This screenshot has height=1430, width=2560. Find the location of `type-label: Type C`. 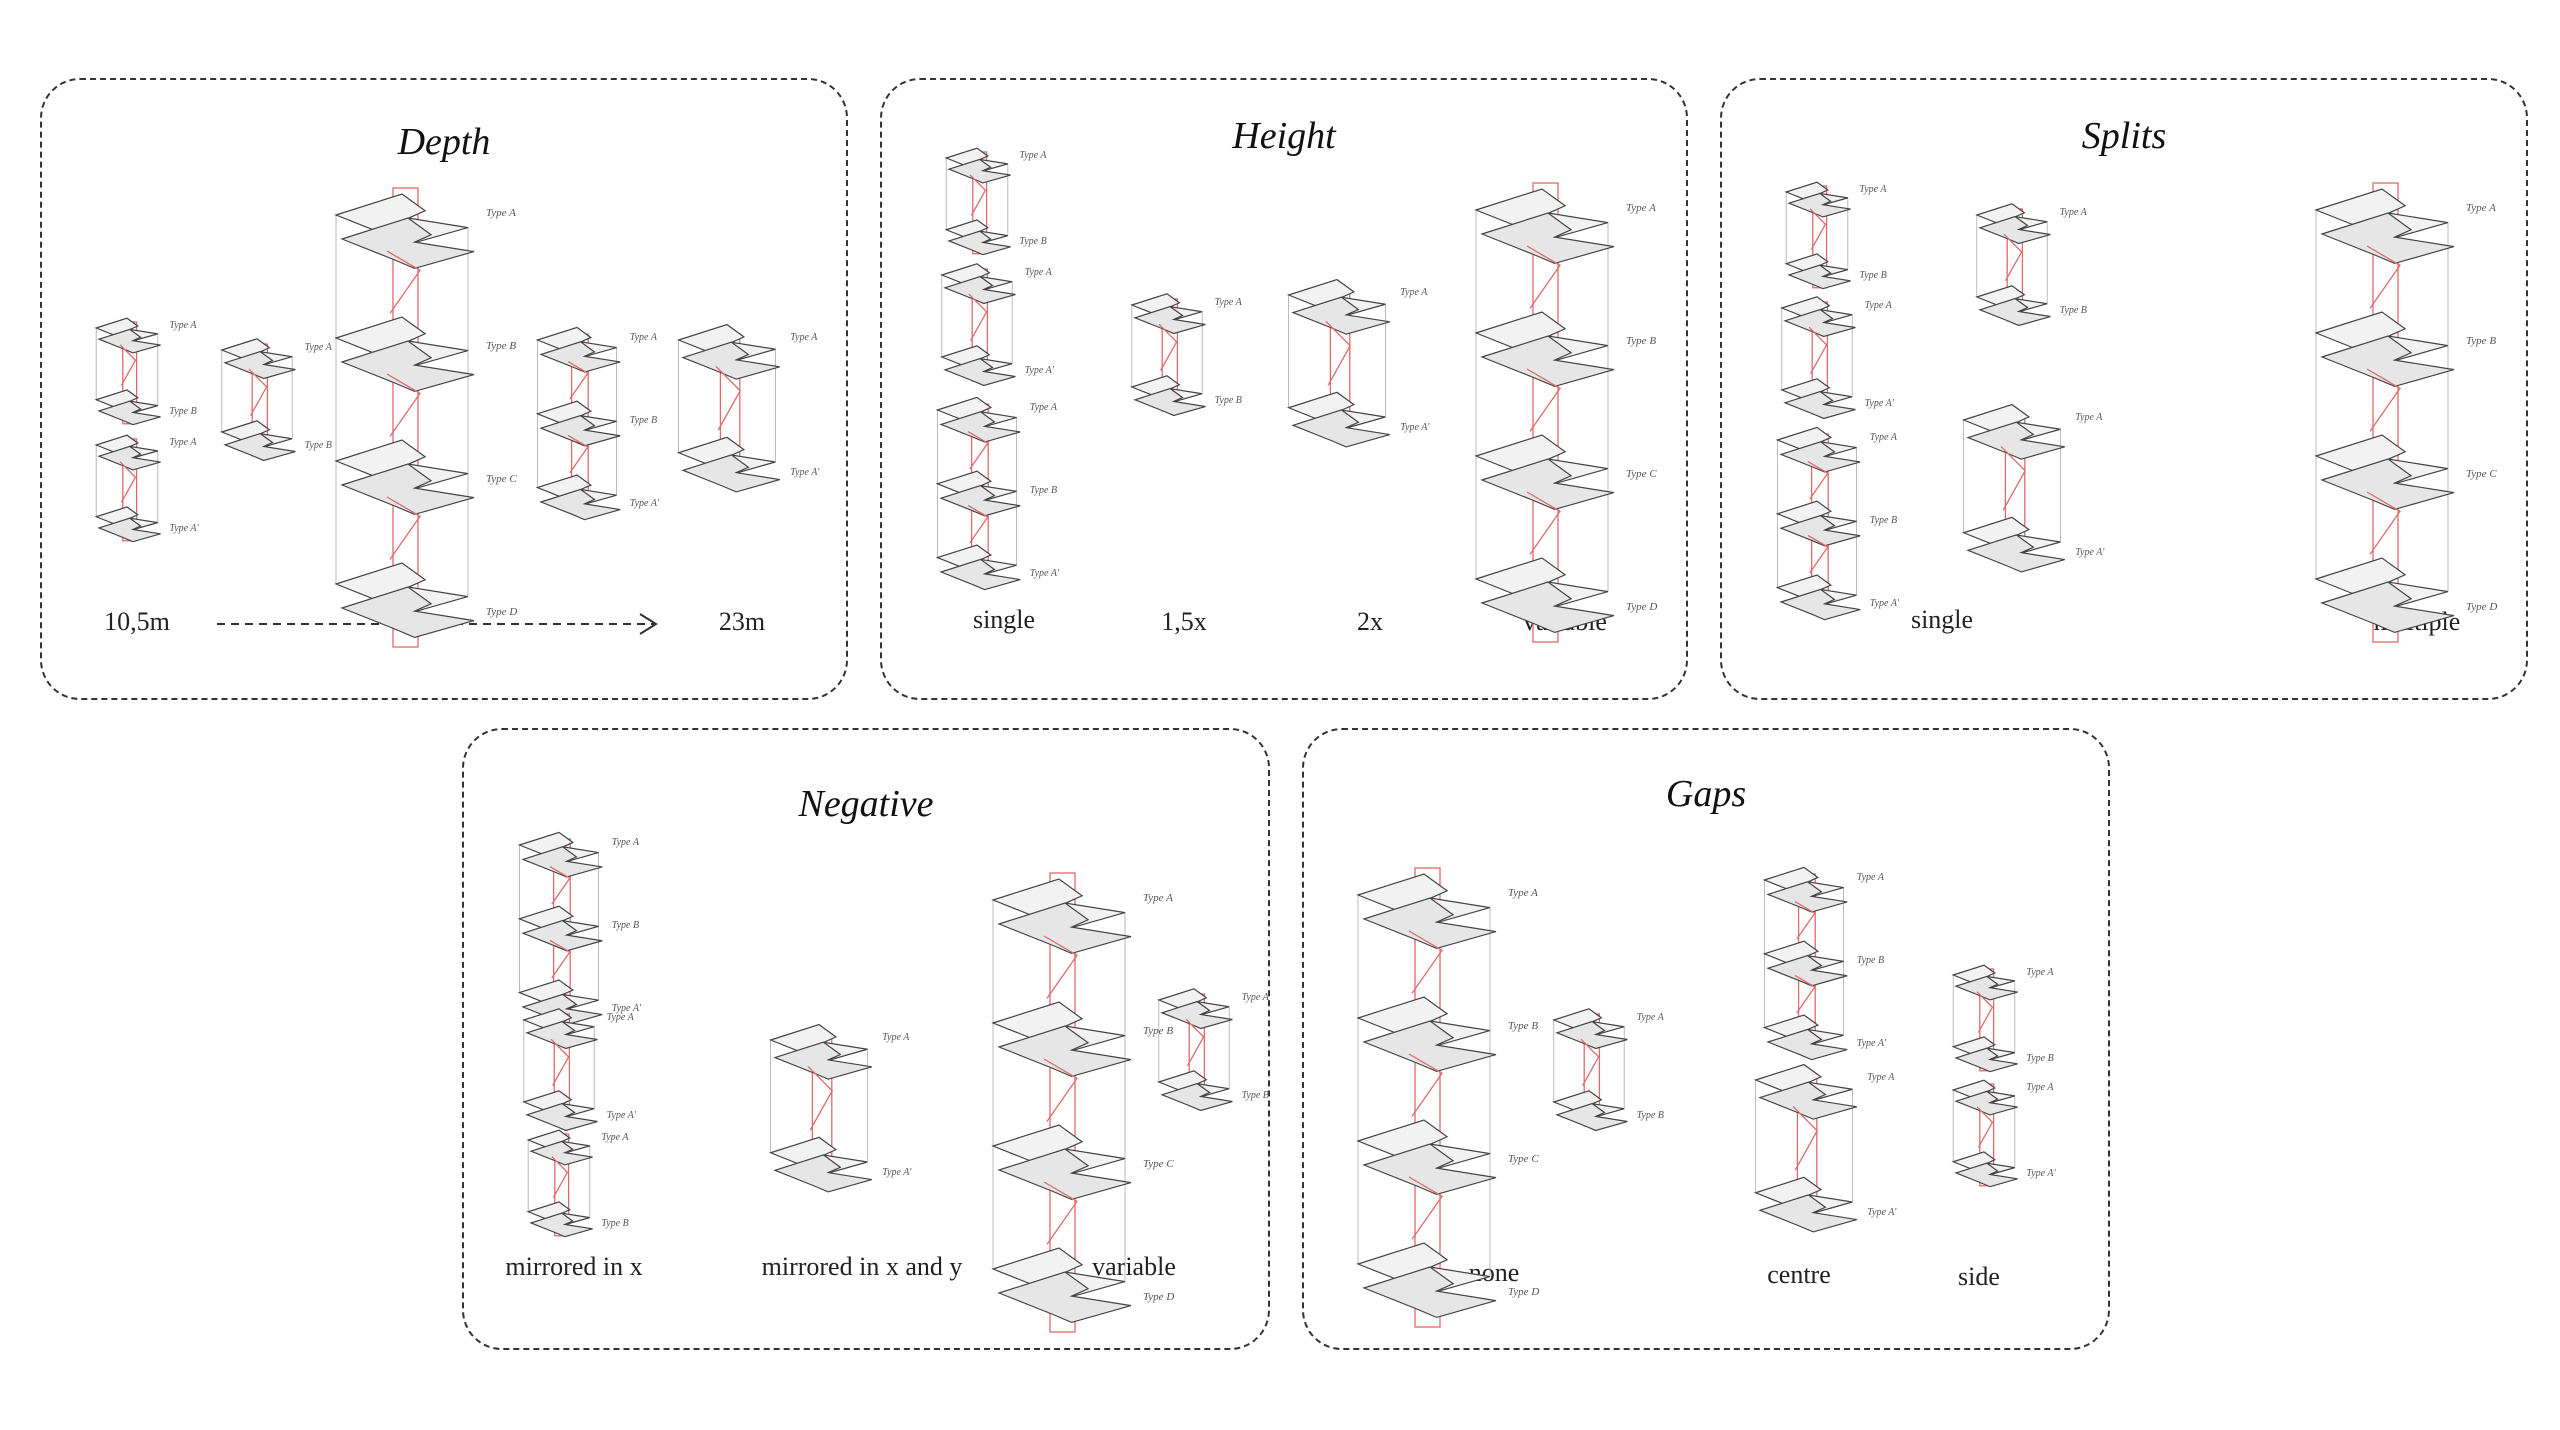

type-label: Type C is located at coordinates (501, 479).